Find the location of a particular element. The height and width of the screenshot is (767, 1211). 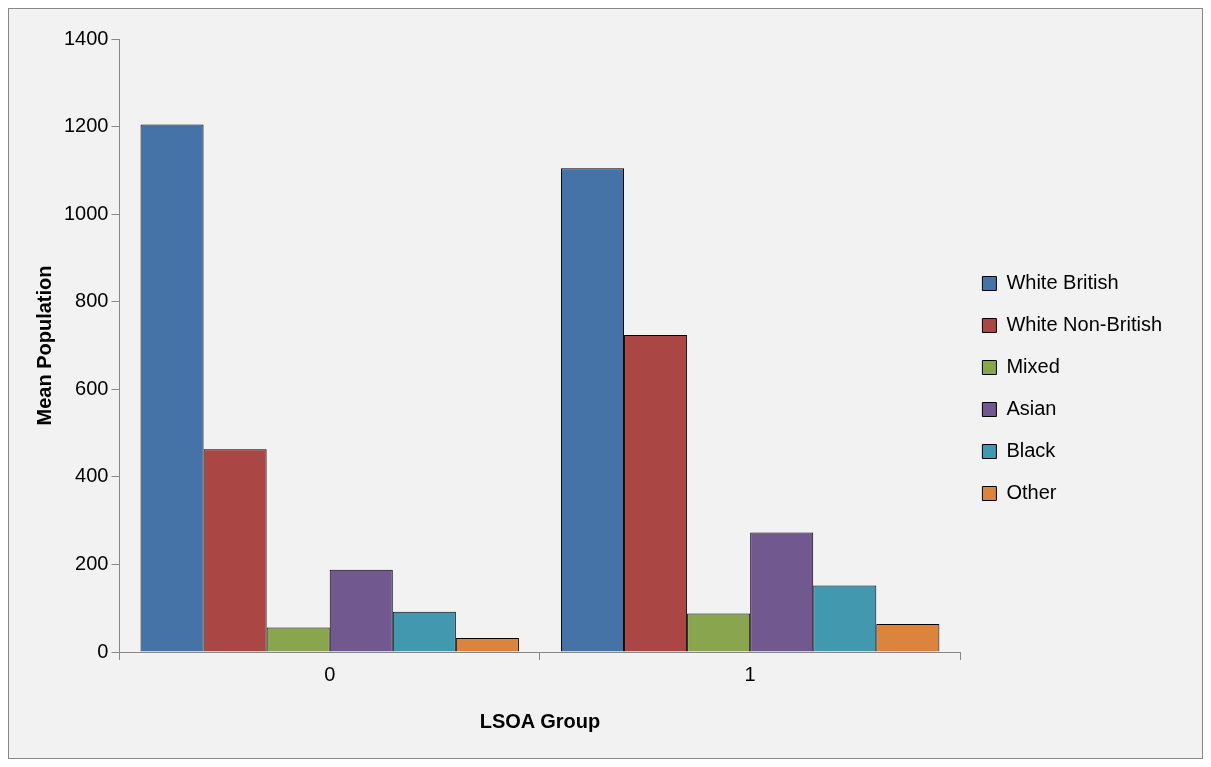

legend-label: White Non-British is located at coordinates (1084, 324).